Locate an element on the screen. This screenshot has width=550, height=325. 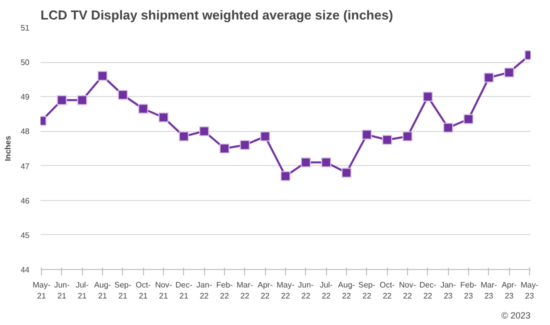
text: © 2023 is located at coordinates (516, 315).